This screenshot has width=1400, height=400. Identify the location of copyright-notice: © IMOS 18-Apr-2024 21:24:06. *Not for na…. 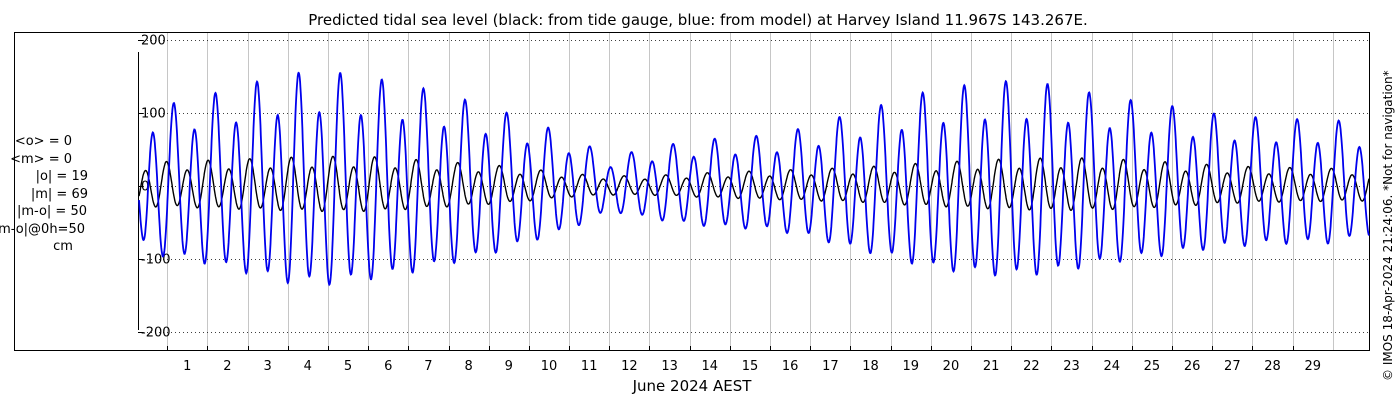
(1388, 225).